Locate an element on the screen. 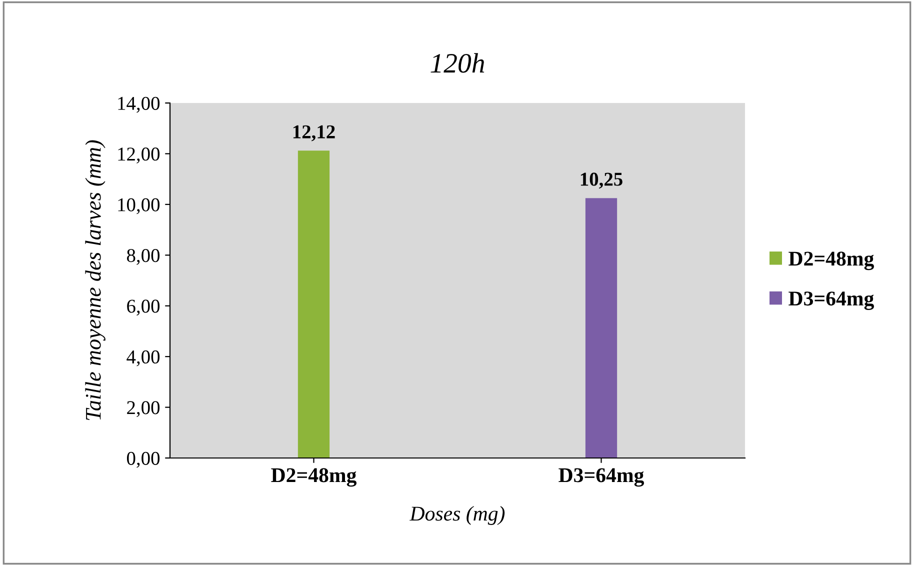  legend-label: D3=64mg is located at coordinates (831, 301).